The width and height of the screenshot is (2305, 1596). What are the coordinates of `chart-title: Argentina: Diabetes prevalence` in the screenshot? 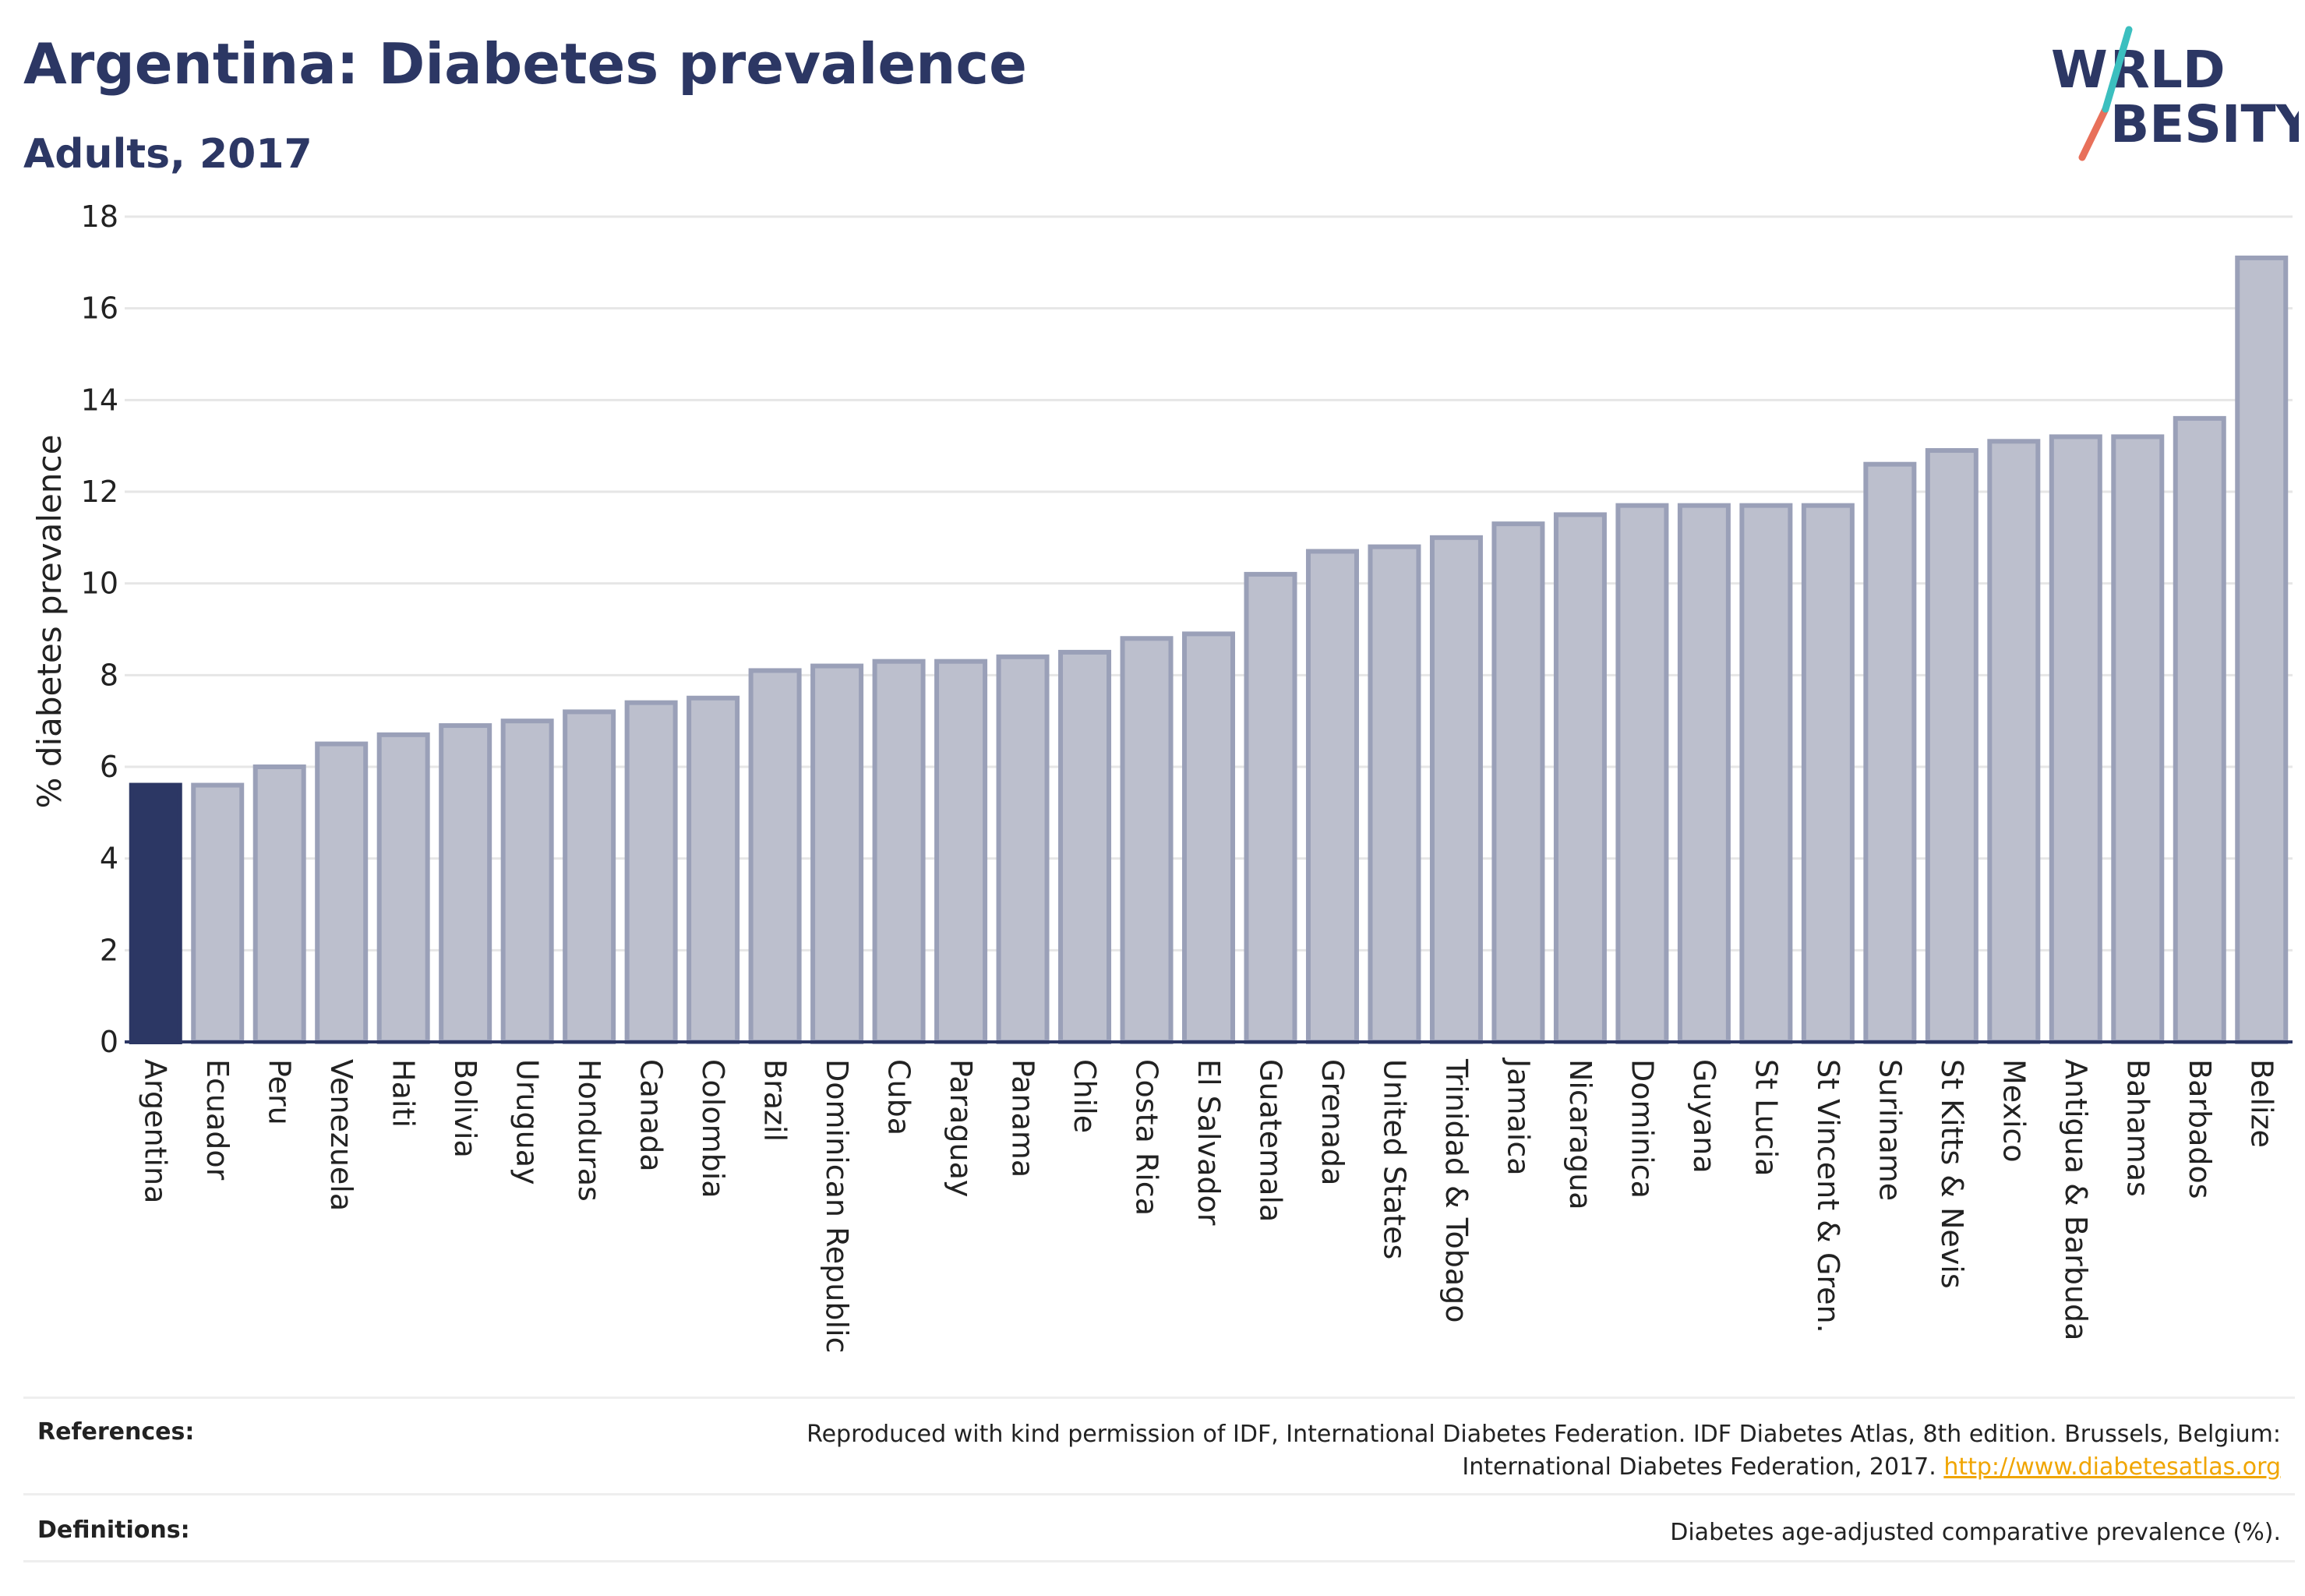 It's located at (525, 64).